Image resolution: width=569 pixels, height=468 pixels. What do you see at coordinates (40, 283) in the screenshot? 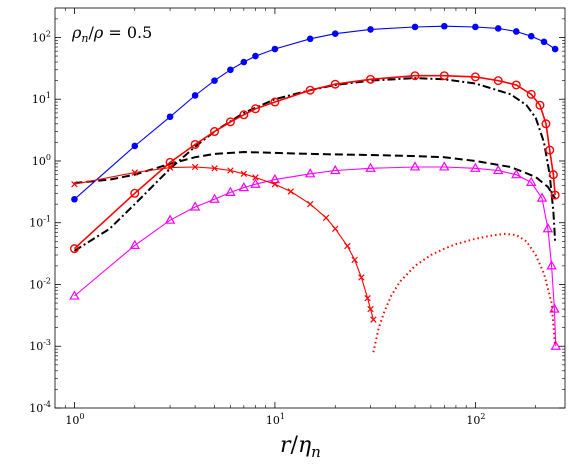
I see `y-tick-label-2: 10⁻²` at bounding box center [40, 283].